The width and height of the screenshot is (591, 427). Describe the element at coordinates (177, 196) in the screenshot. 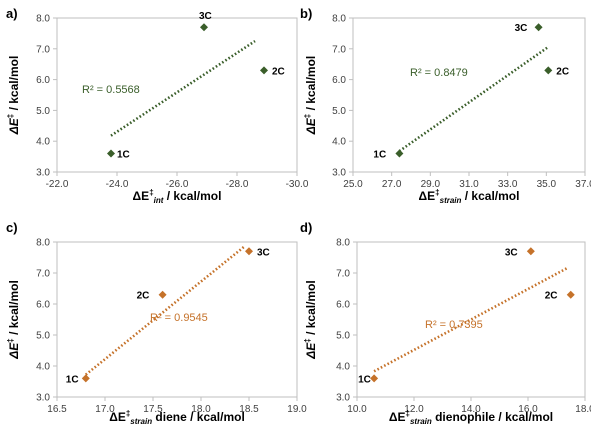

I see `x-axis-title: ΔE‡int / kcal/mol` at that location.